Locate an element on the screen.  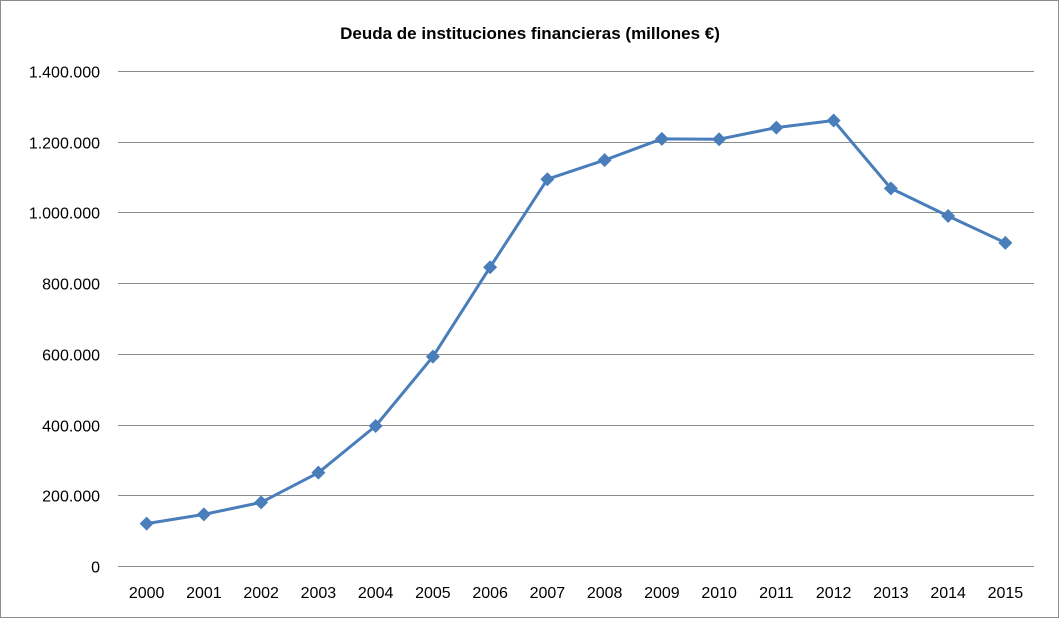
x-tick-label: 2000 is located at coordinates (147, 593).